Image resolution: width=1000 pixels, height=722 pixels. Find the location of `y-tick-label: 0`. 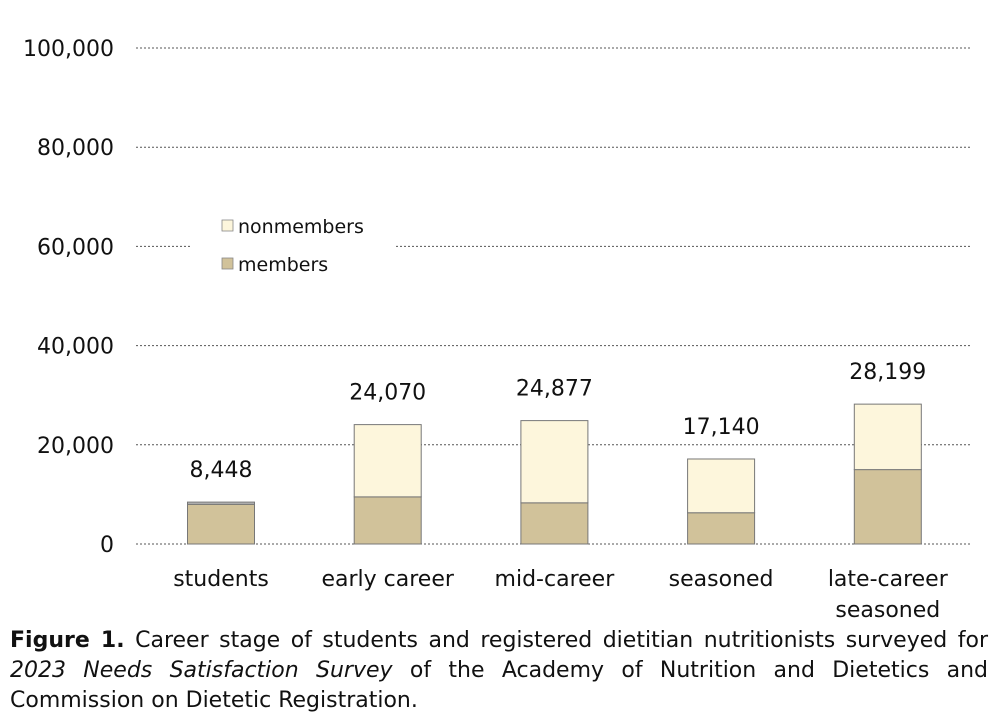

y-tick-label: 0 is located at coordinates (107, 545).